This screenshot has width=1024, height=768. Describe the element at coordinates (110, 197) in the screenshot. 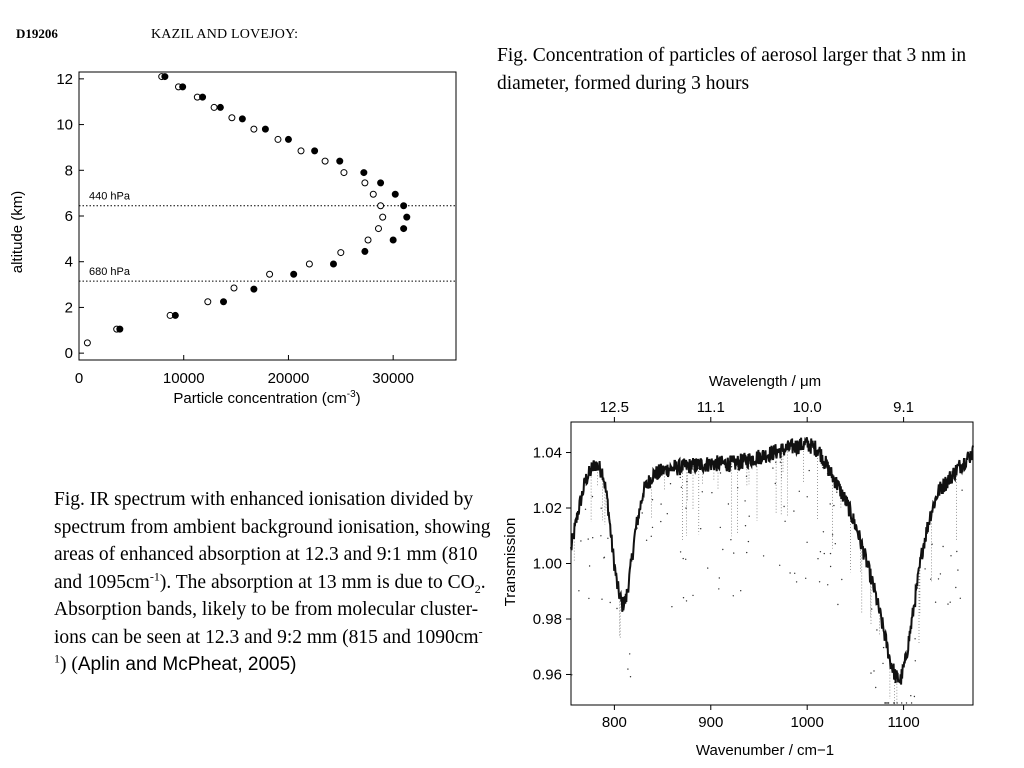

I see `pressure-level-label: 440 hPa` at that location.